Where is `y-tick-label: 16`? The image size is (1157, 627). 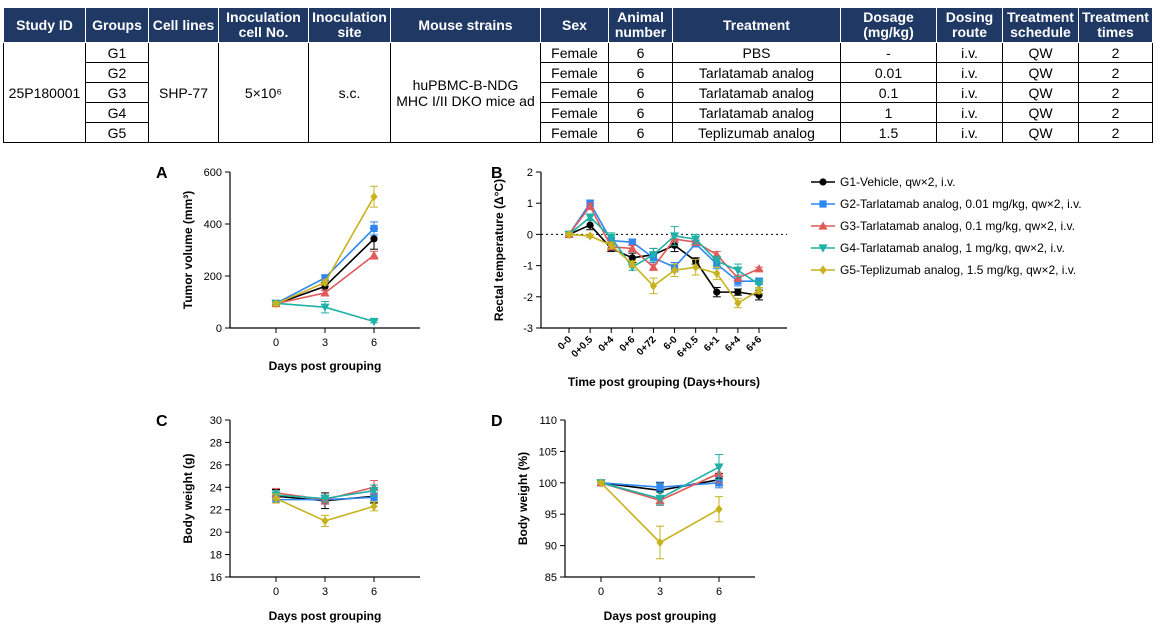
y-tick-label: 16 is located at coordinates (216, 578).